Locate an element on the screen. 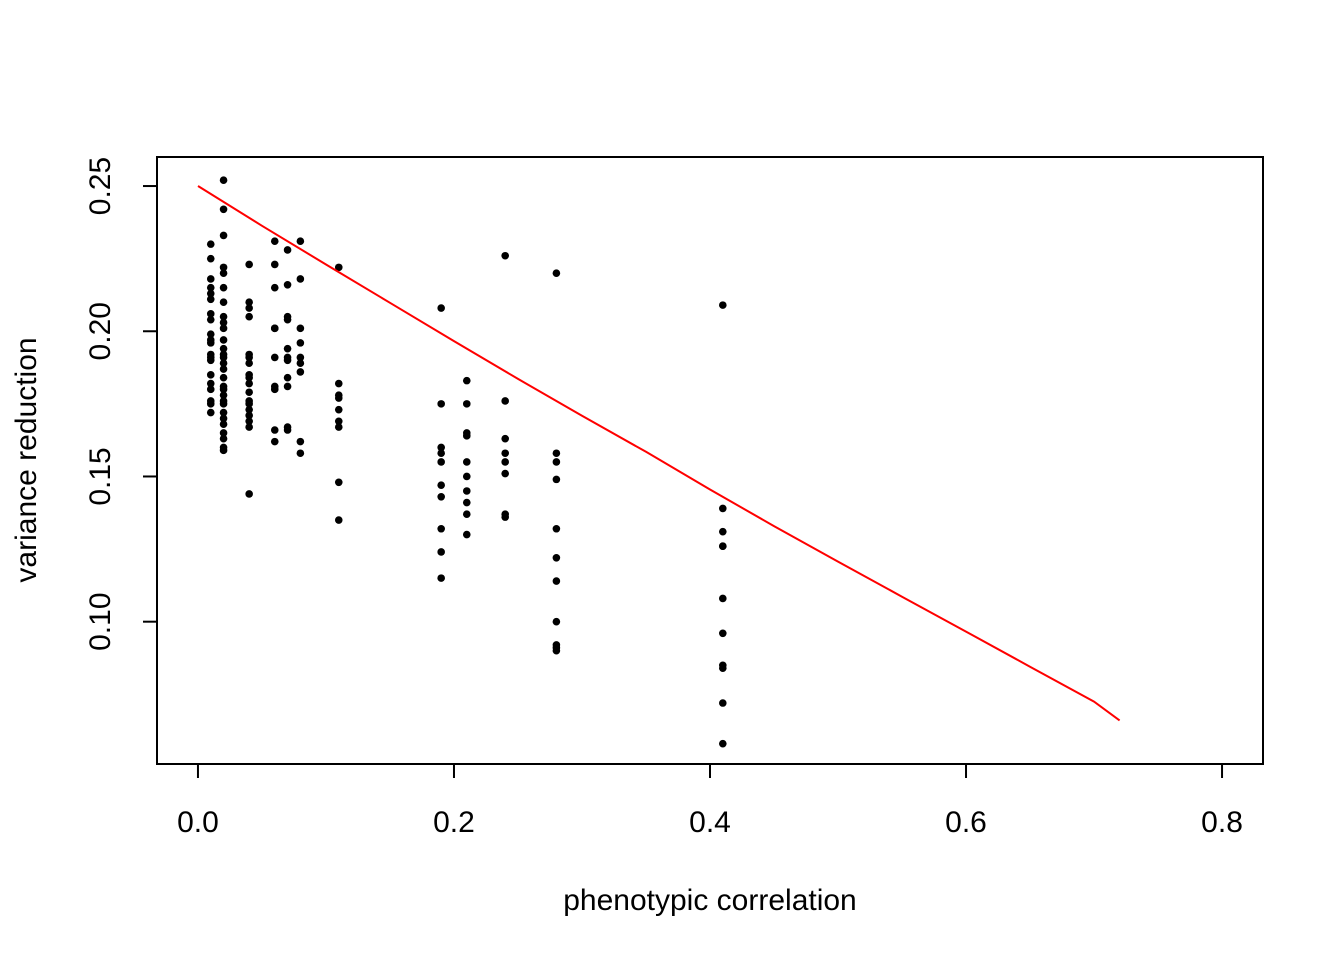 The image size is (1344, 960). x-tick-label: 0.8 is located at coordinates (1222, 822).